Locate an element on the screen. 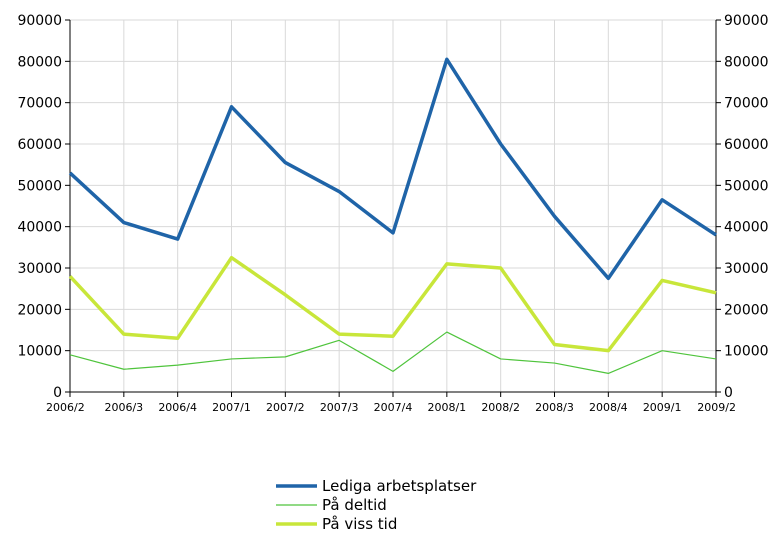 The height and width of the screenshot is (540, 773). x-tick-label: 2008/1 is located at coordinates (446, 407).